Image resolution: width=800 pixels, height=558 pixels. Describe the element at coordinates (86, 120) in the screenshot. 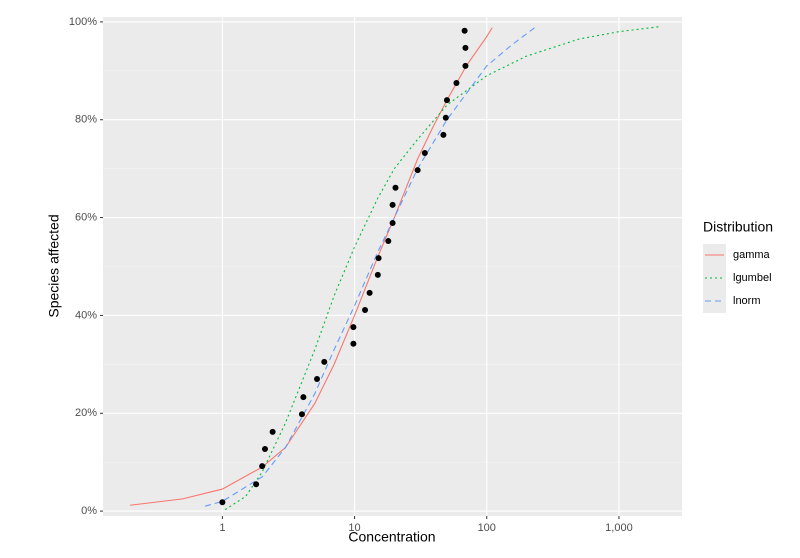

I see `y-tick-label: 80%` at that location.